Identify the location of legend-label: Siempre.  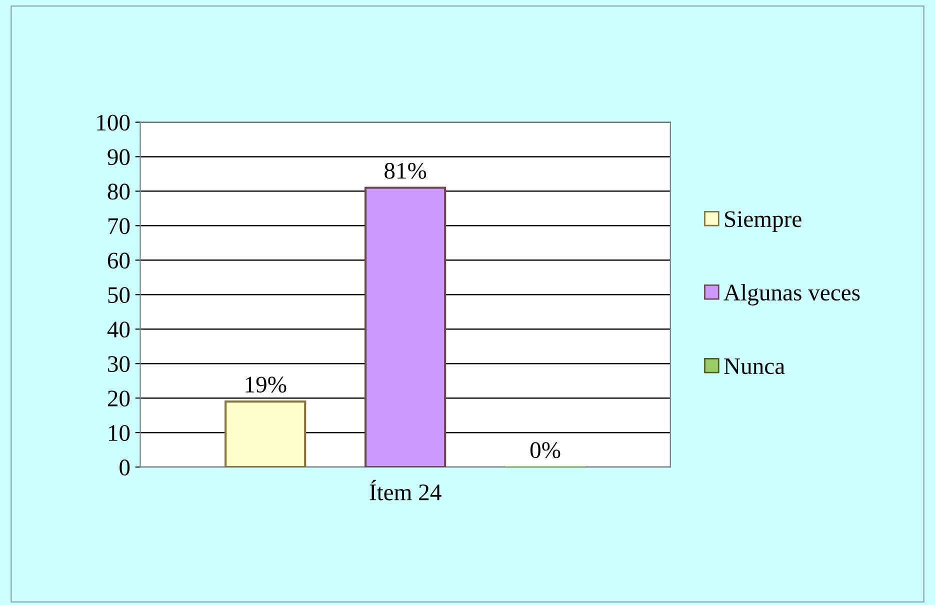
(763, 221).